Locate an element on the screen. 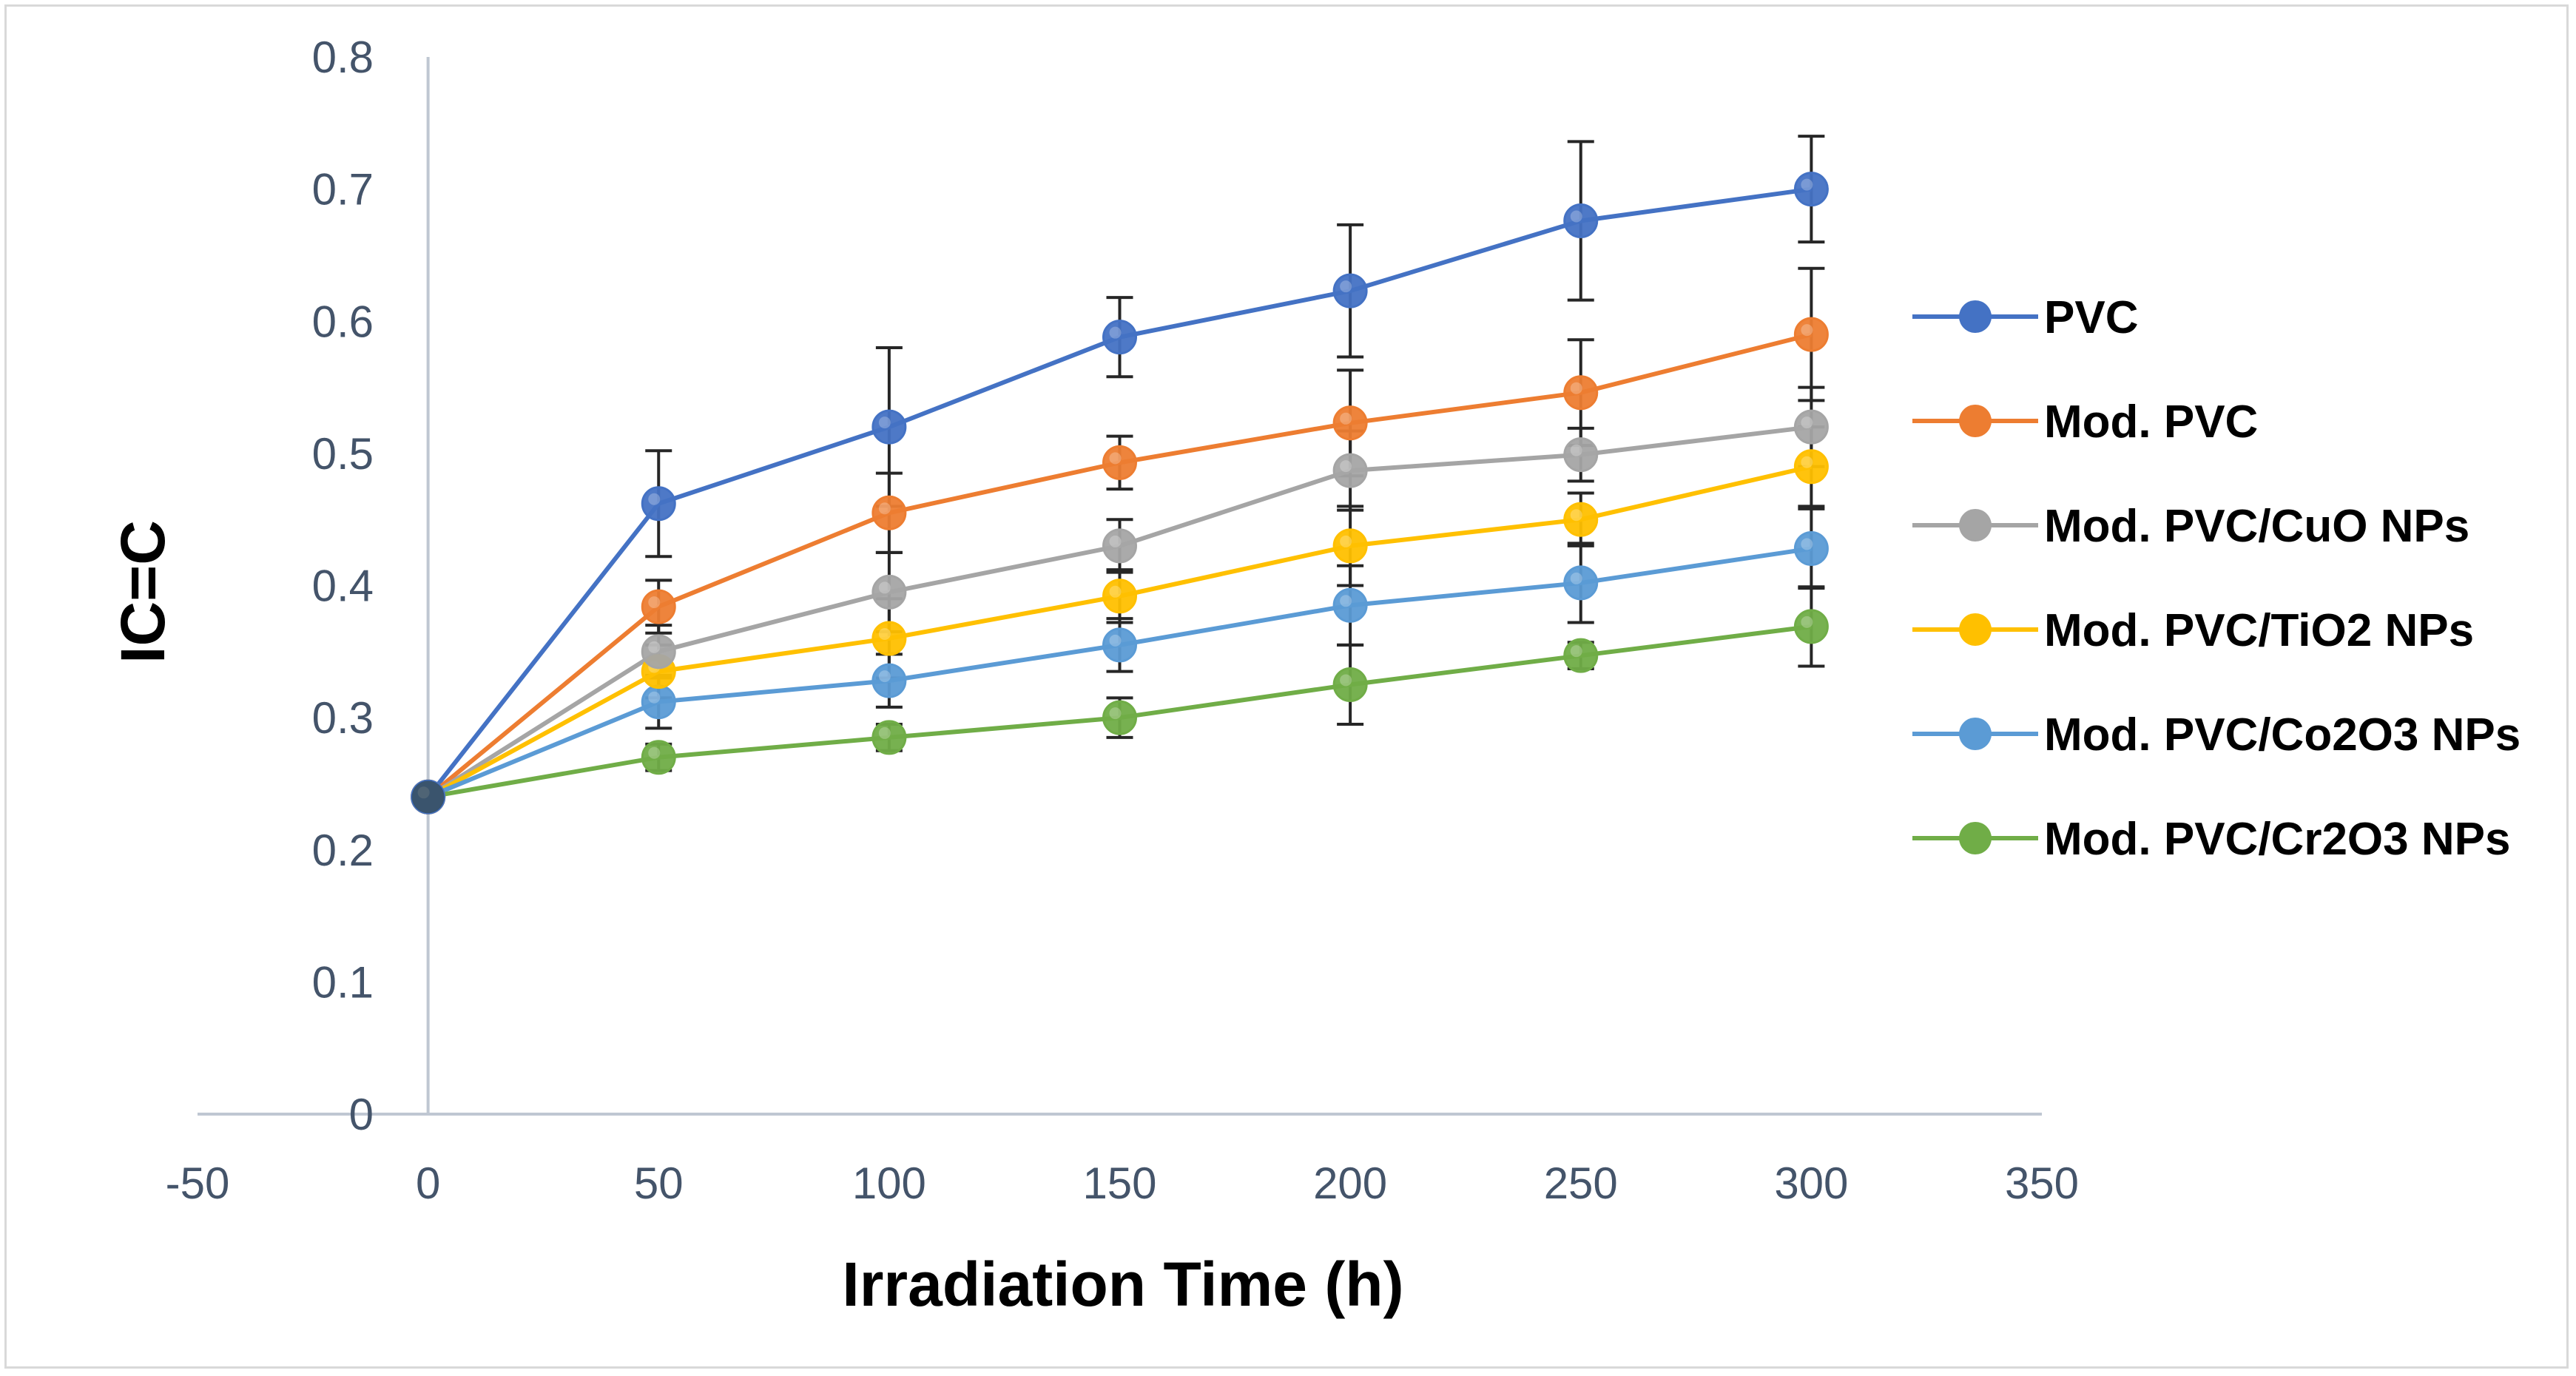  y-tick-label: 0 is located at coordinates (361, 1114).